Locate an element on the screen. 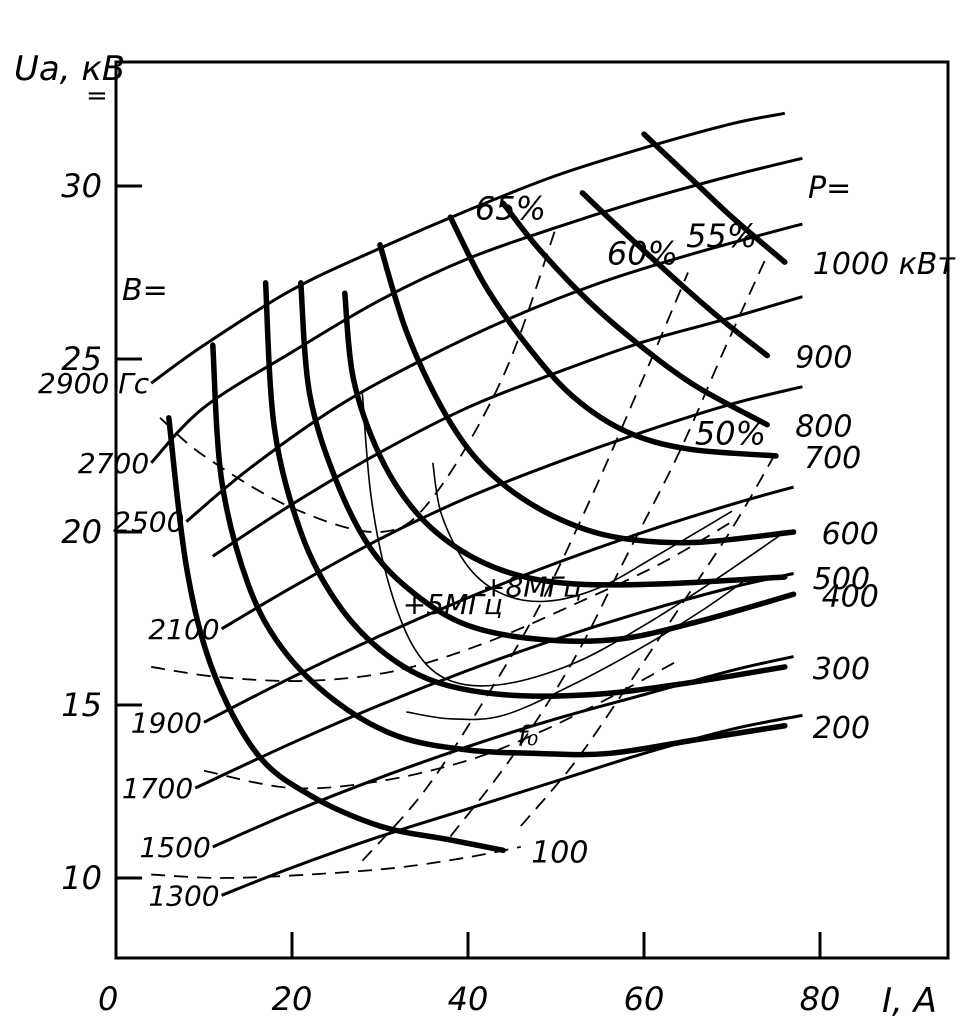  power-header: P= is located at coordinates (829, 188).